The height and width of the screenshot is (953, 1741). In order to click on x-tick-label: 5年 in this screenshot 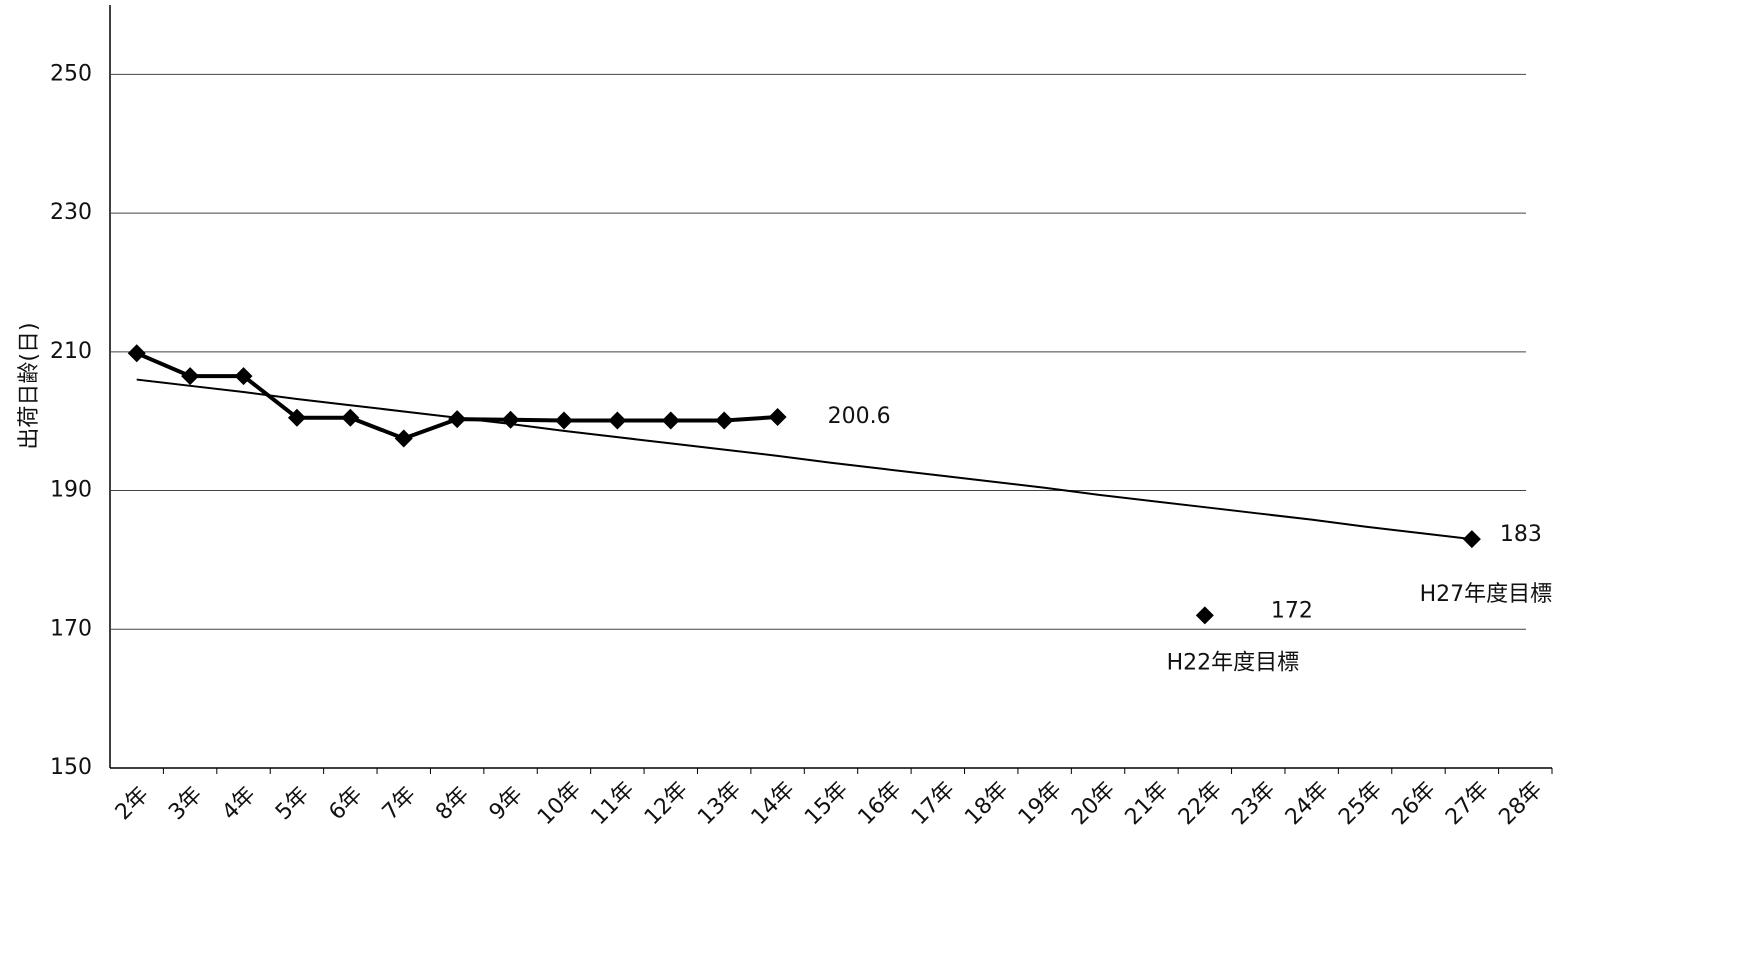, I will do `click(292, 803)`.